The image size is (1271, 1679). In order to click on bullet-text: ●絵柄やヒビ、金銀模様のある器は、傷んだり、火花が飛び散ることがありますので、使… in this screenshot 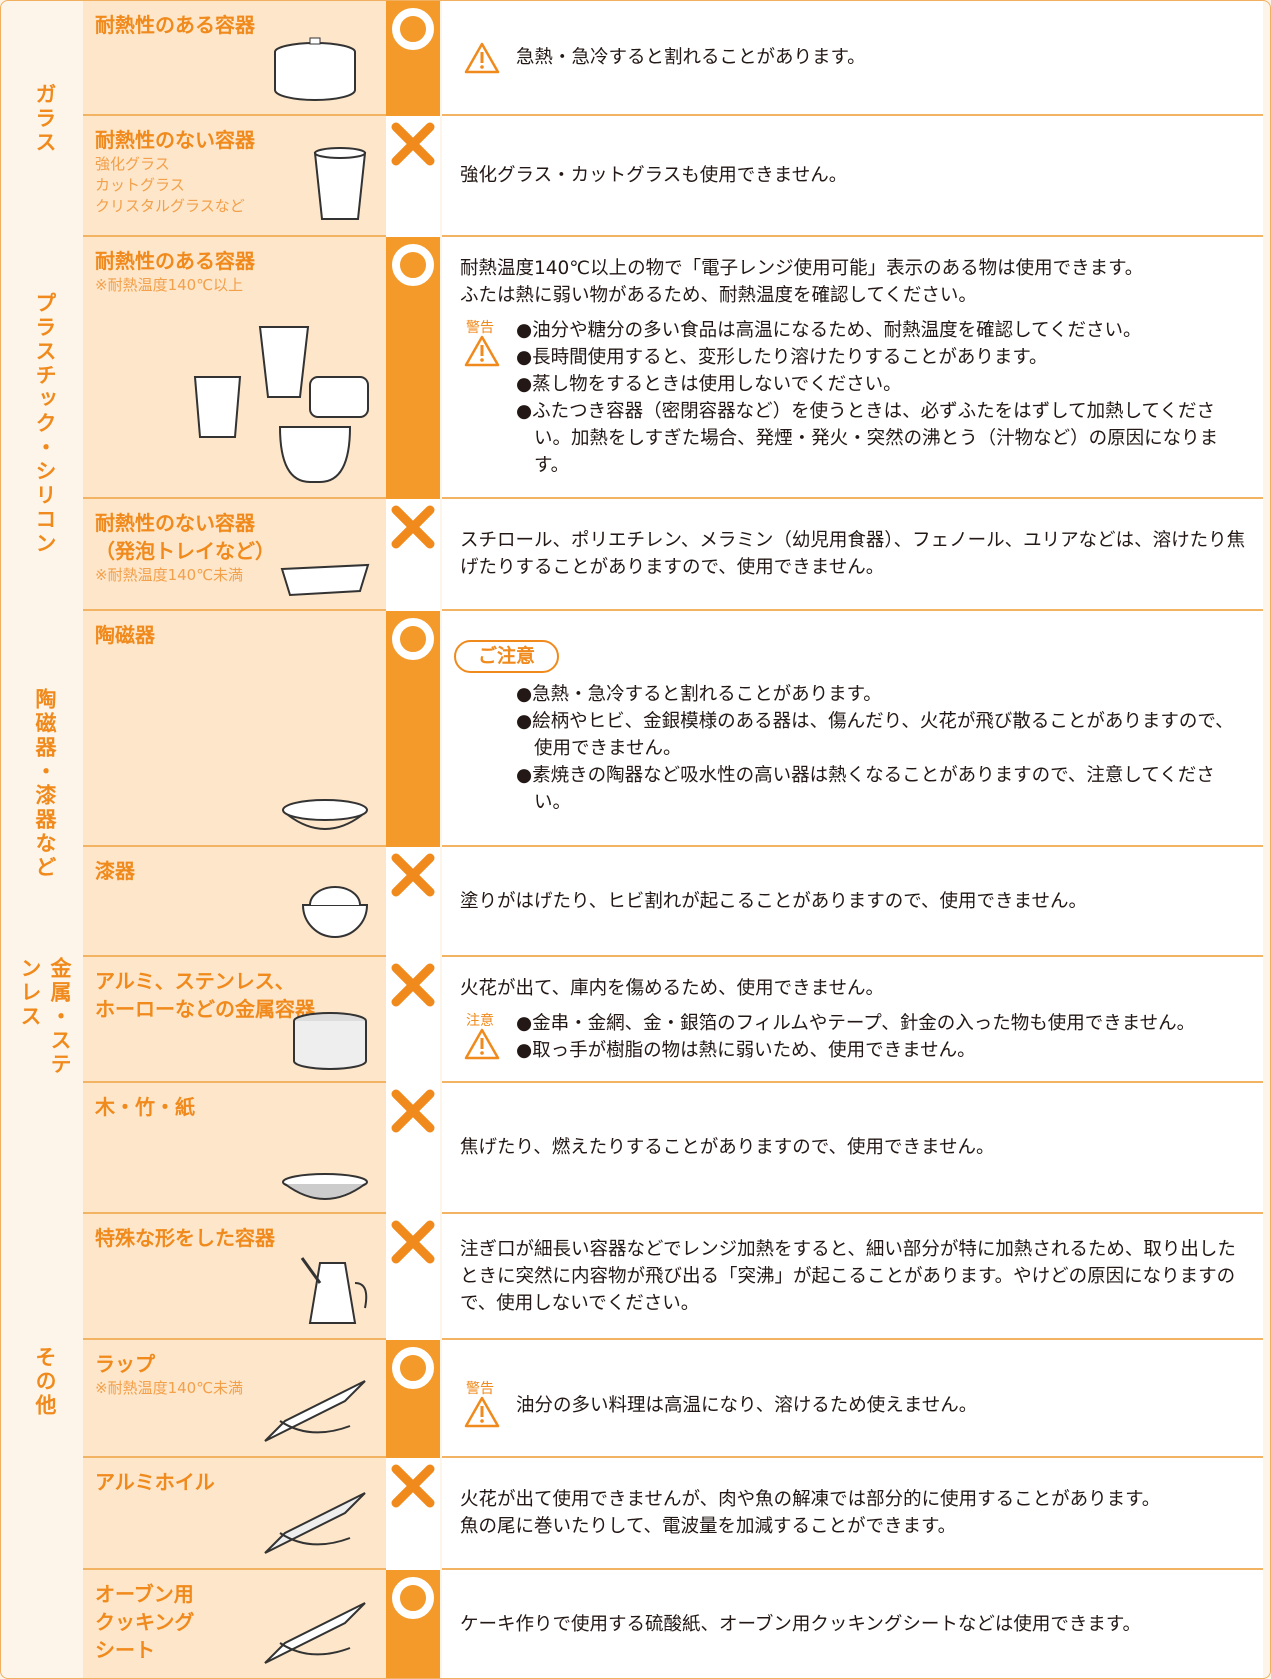, I will do `click(875, 735)`.